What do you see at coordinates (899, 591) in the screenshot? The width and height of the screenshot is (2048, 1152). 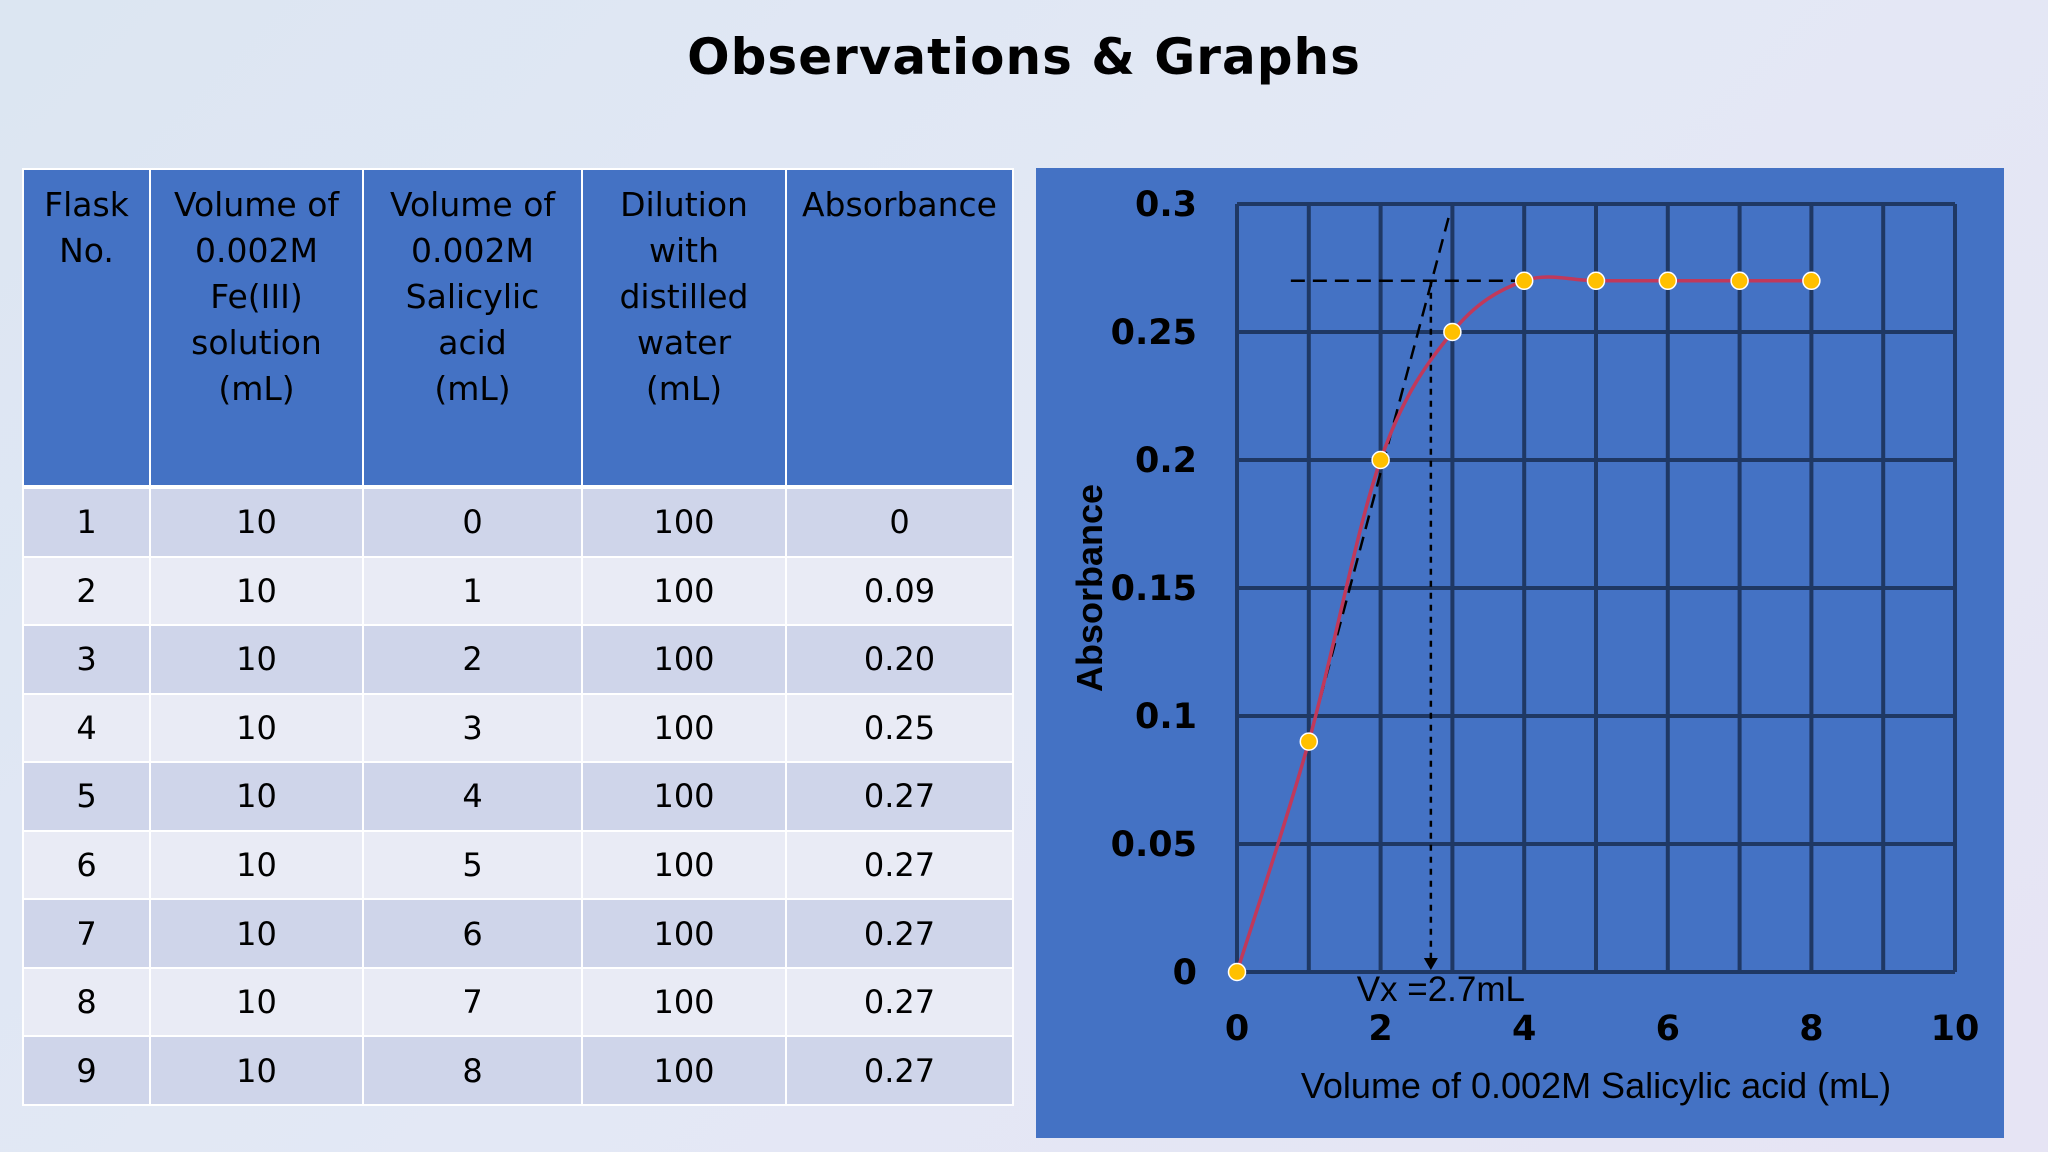 I see `table-cell: 0.09` at bounding box center [899, 591].